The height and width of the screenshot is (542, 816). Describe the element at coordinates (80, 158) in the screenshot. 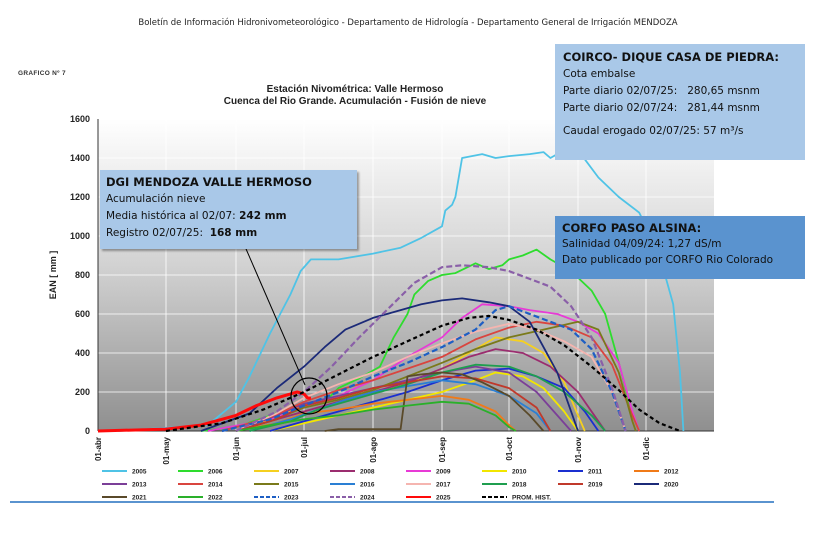

I see `y-tick-label: 1400` at that location.